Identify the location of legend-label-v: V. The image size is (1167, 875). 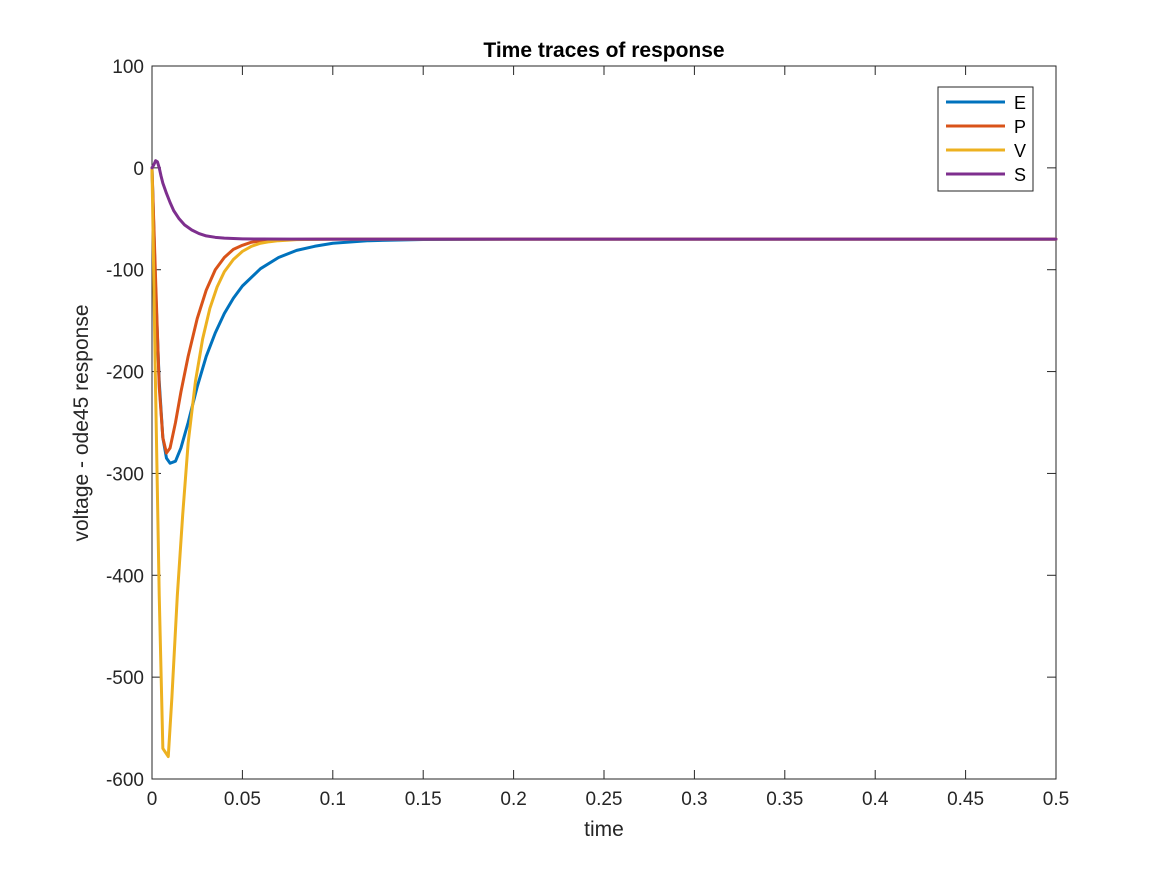
(1020, 151).